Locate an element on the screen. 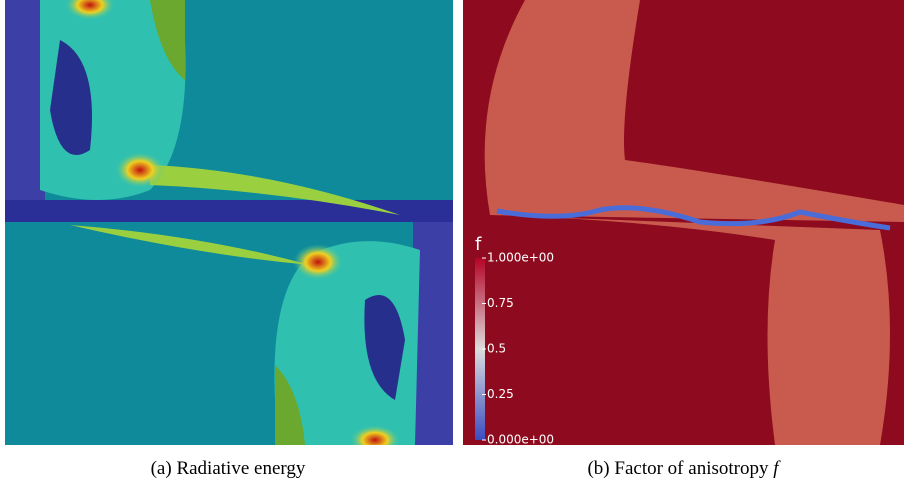 The image size is (904, 495). colorbar-tick-label: 0.25 is located at coordinates (500, 394).